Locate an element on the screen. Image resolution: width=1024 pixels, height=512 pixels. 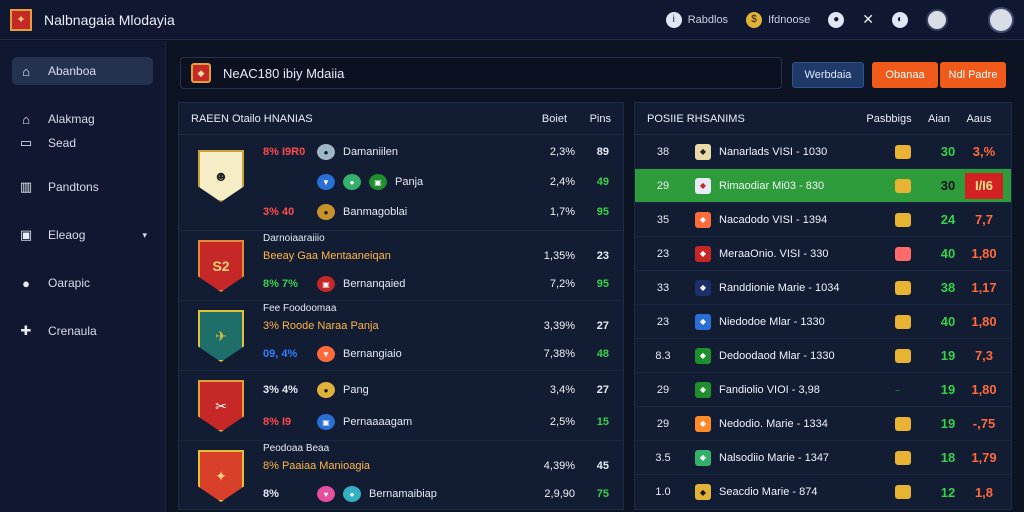
top-chip-1: i Rabdlos is located at coordinates (696, 19).